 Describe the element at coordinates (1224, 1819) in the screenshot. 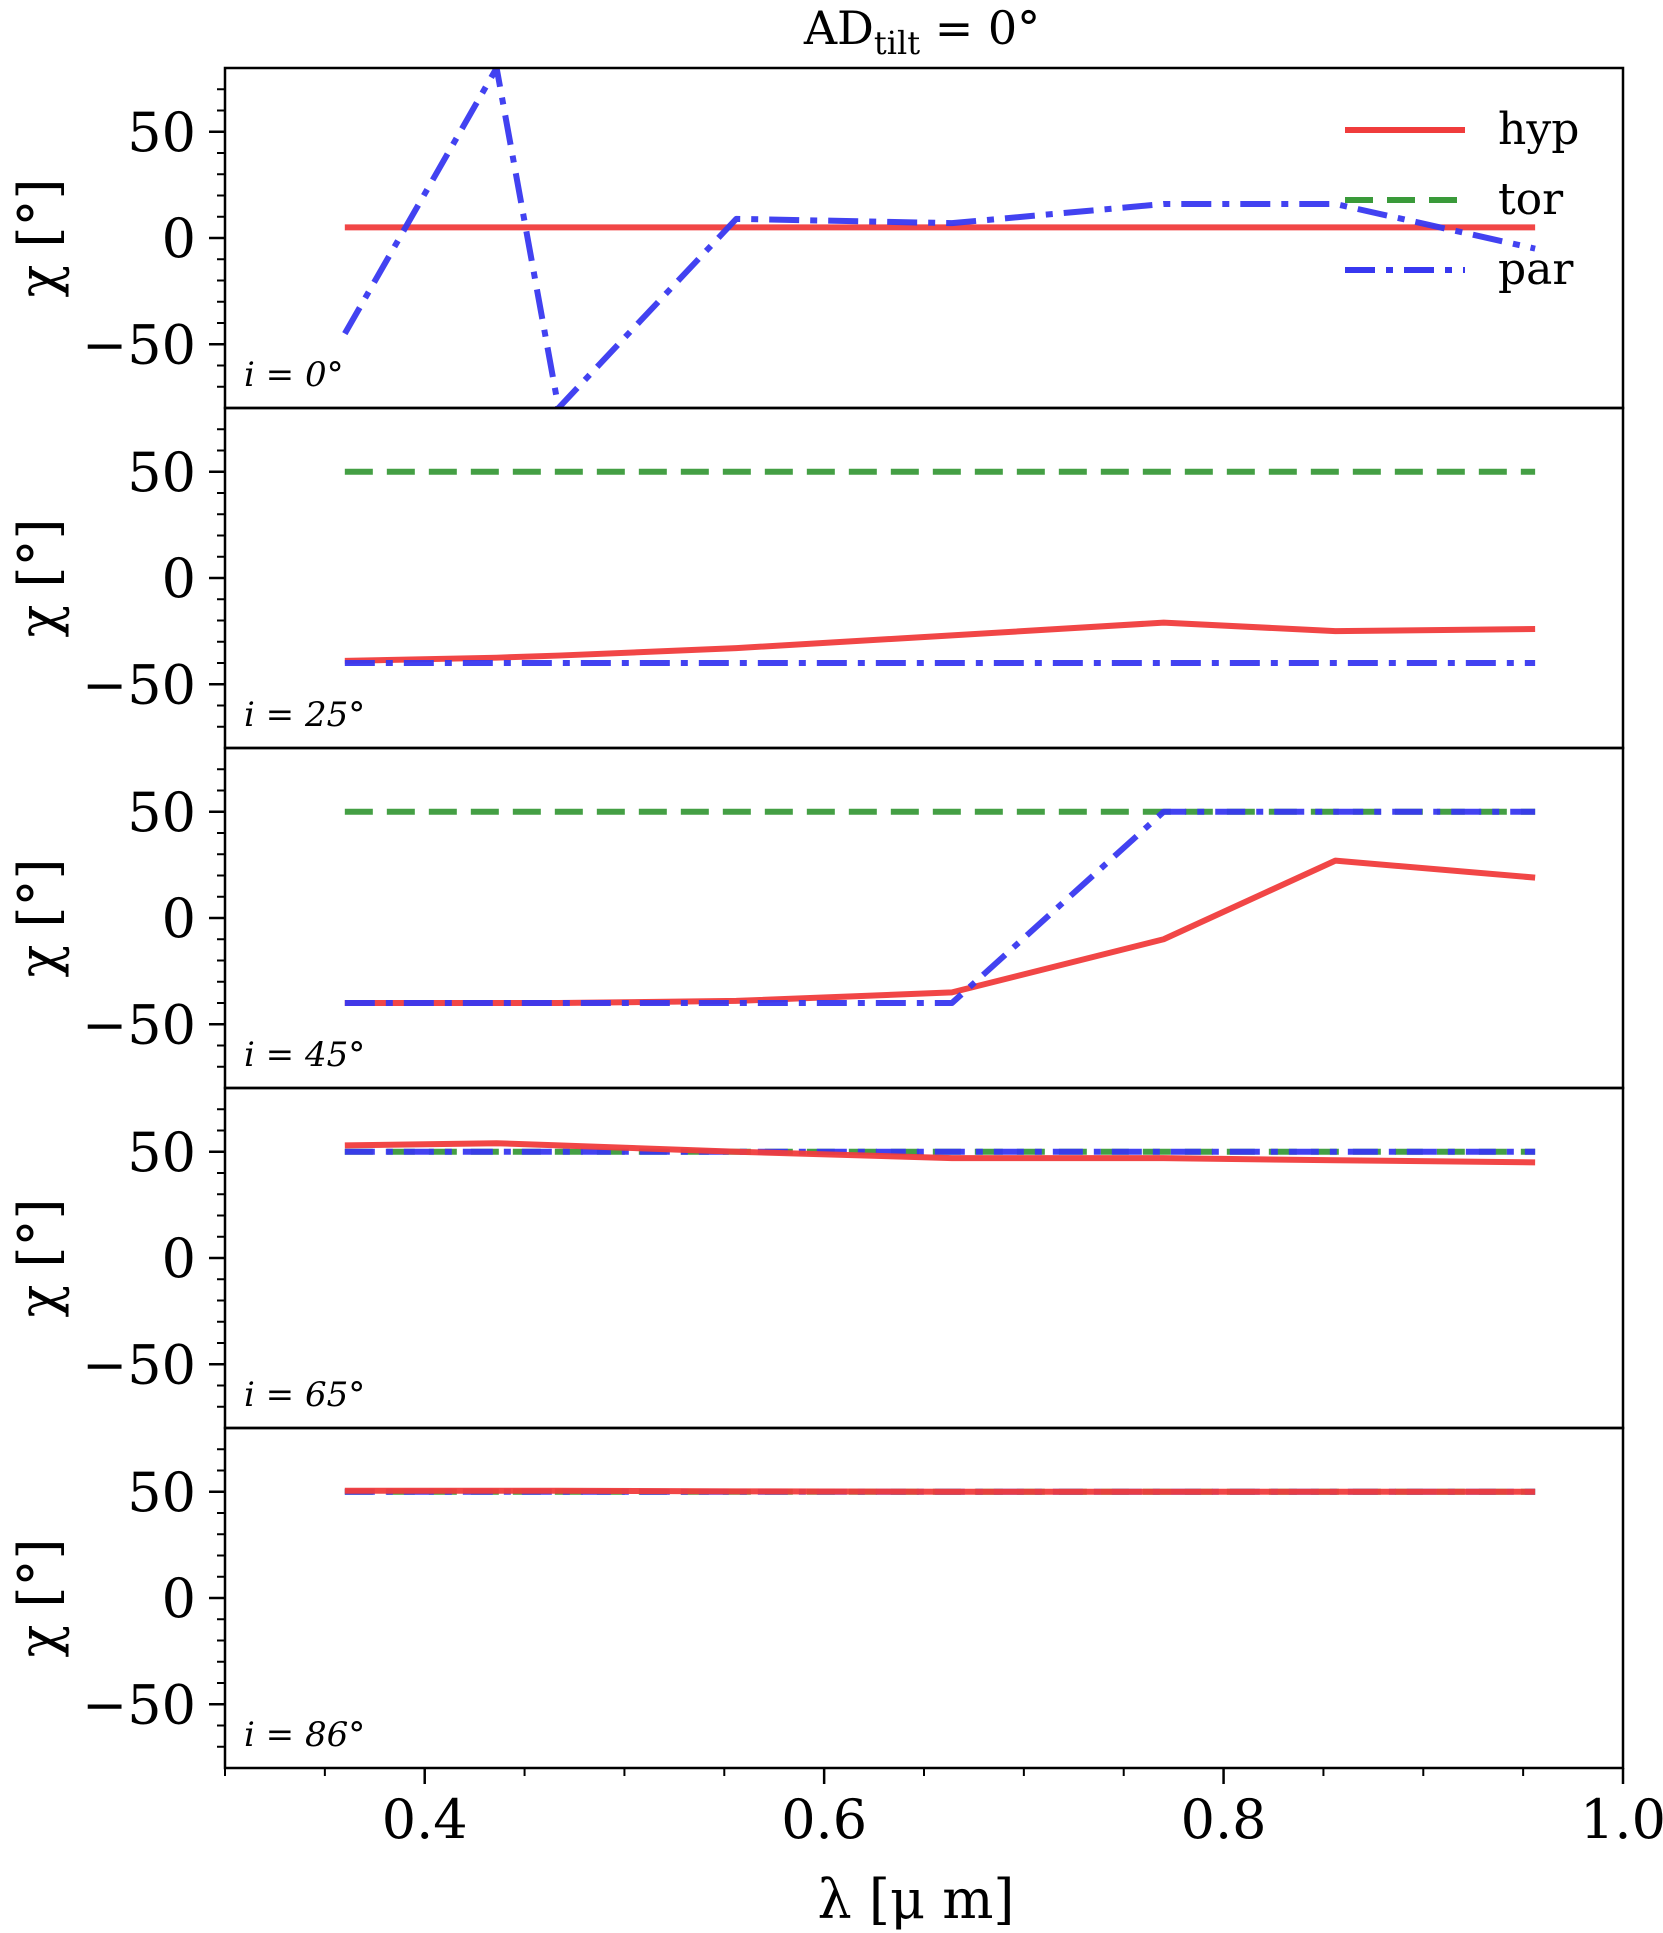

I see `x-tick-label: 0.8` at that location.